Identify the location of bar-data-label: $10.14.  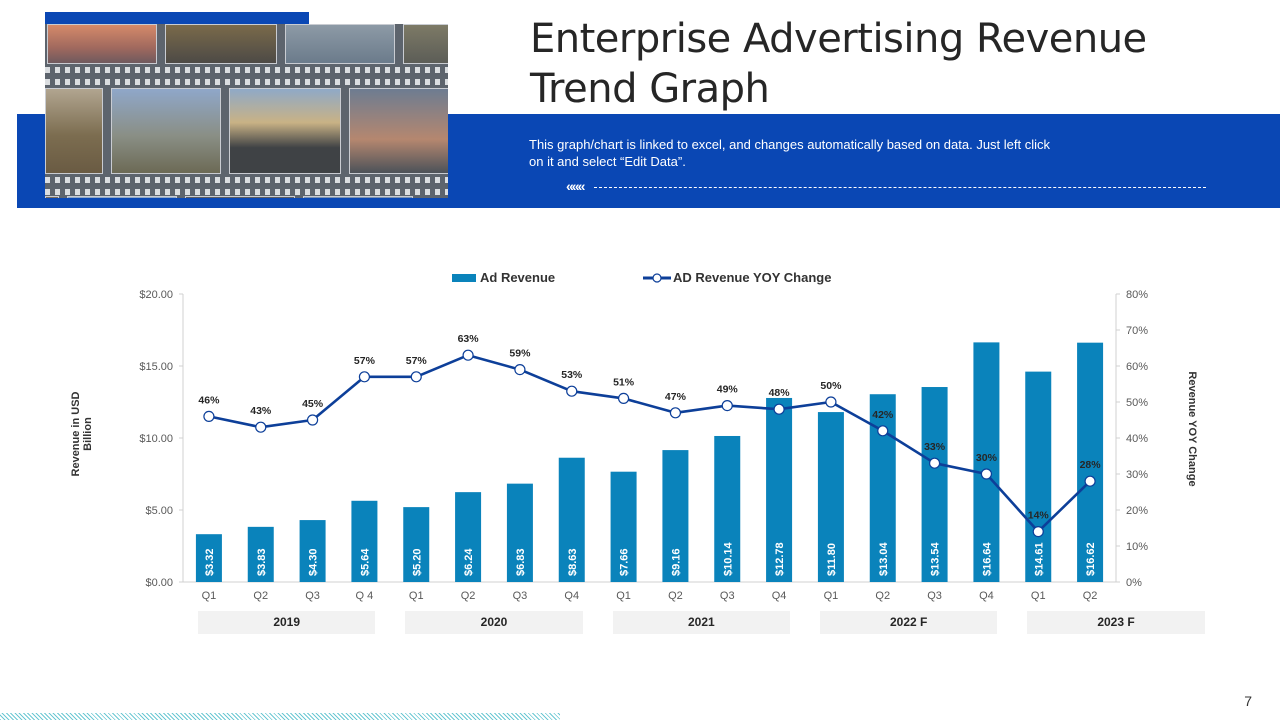
(728, 558).